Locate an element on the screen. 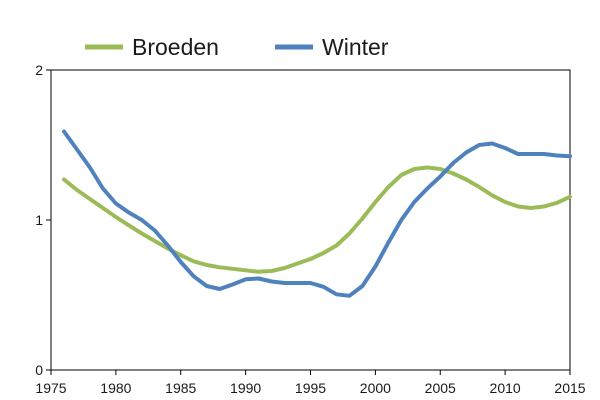 This screenshot has width=600, height=400. y-tick-label: 1 is located at coordinates (39, 220).